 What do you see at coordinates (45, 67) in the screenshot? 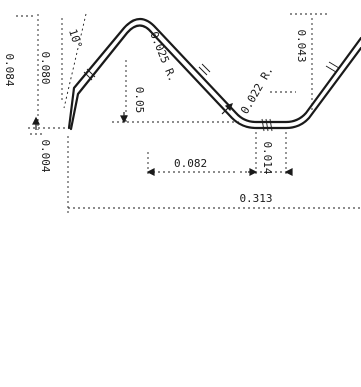
I see `label-profile-height: 0.080` at bounding box center [45, 67].